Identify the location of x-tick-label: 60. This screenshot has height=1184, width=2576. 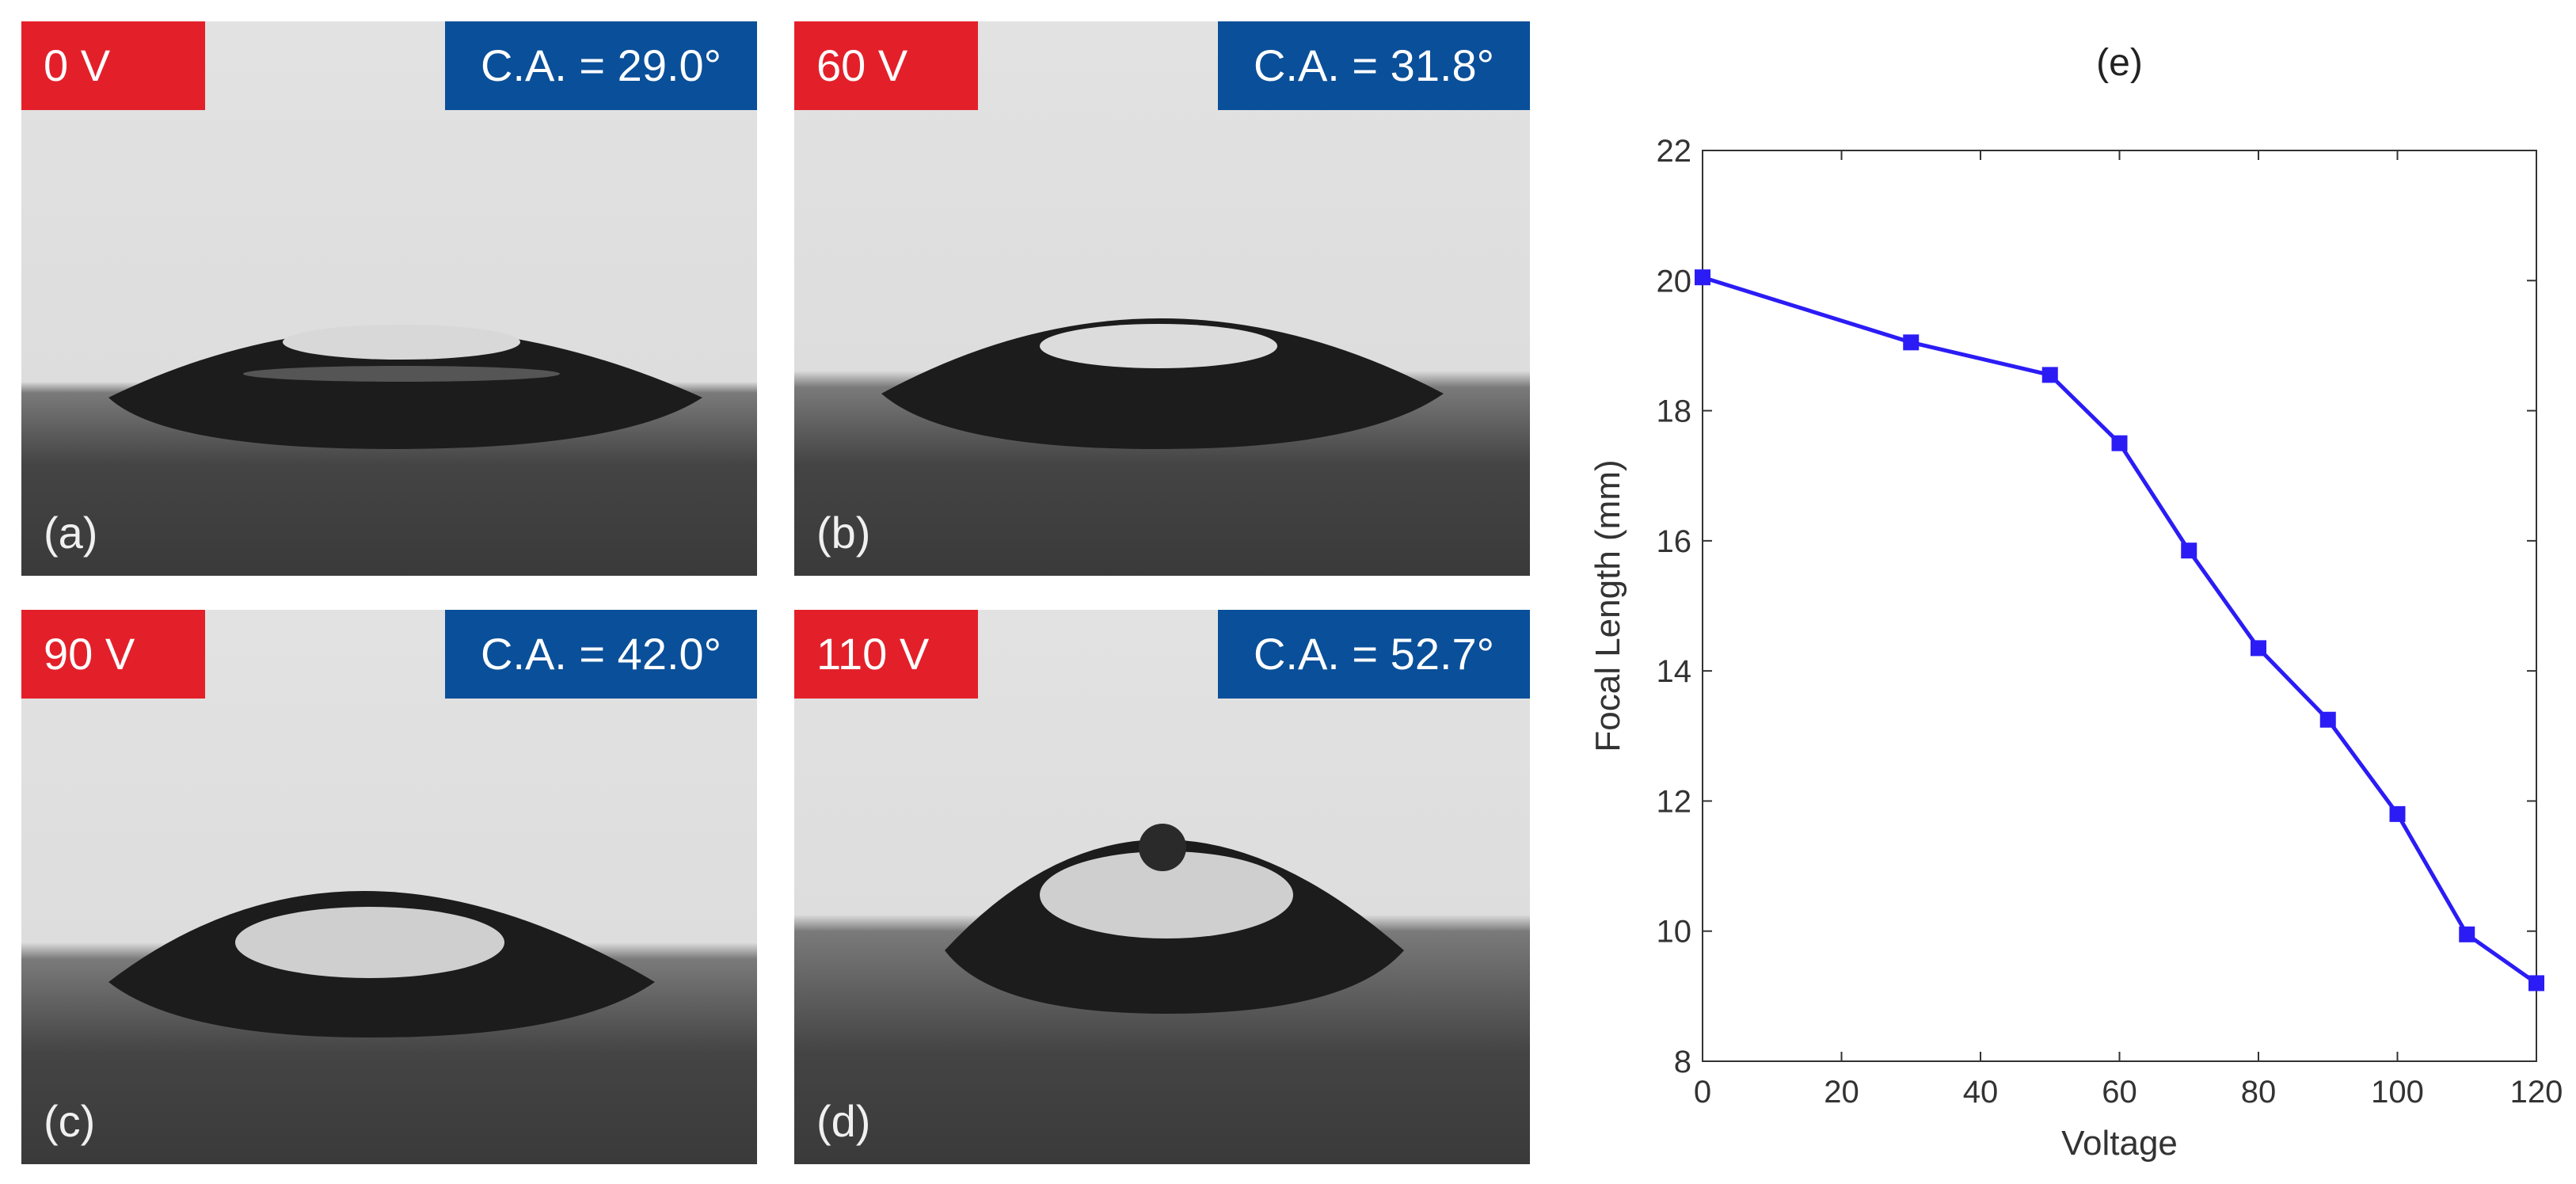
(2119, 1092).